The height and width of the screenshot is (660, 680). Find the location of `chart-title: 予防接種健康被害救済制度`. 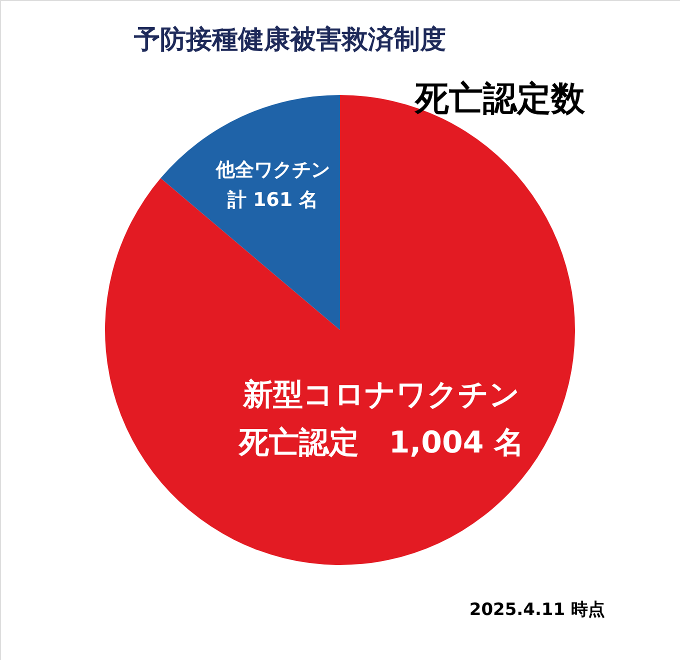

chart-title: 予防接種健康被害救済制度 is located at coordinates (289, 40).